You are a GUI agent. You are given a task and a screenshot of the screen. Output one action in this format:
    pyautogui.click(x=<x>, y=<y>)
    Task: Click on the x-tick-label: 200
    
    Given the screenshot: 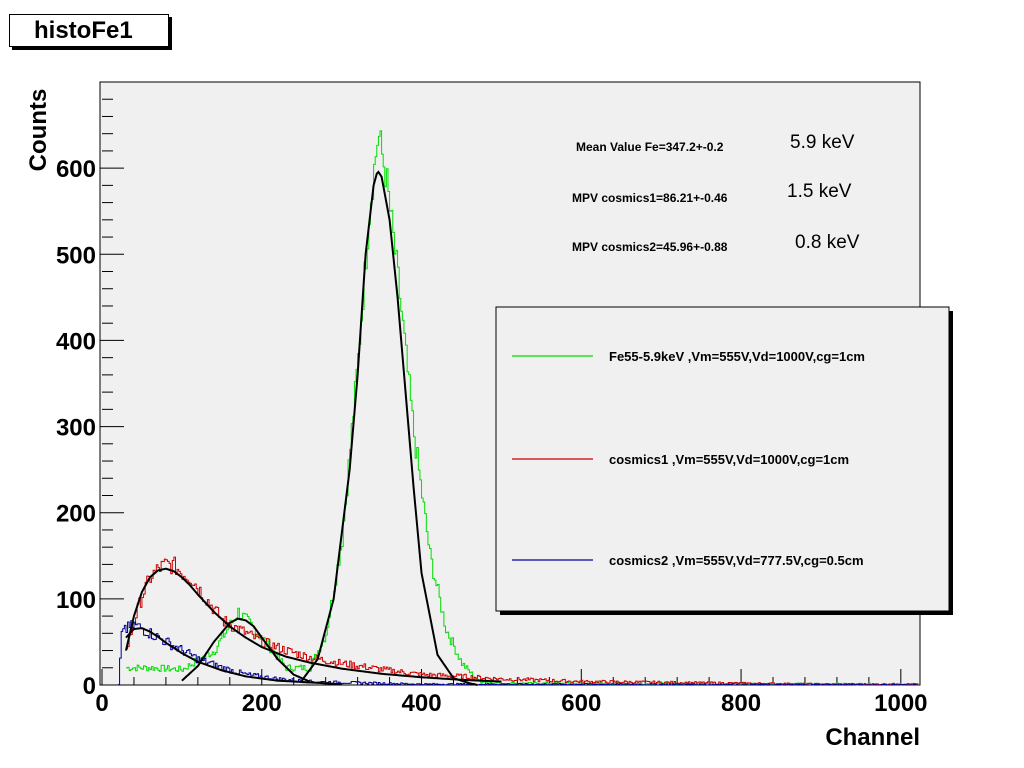 What is the action you would take?
    pyautogui.click(x=262, y=703)
    